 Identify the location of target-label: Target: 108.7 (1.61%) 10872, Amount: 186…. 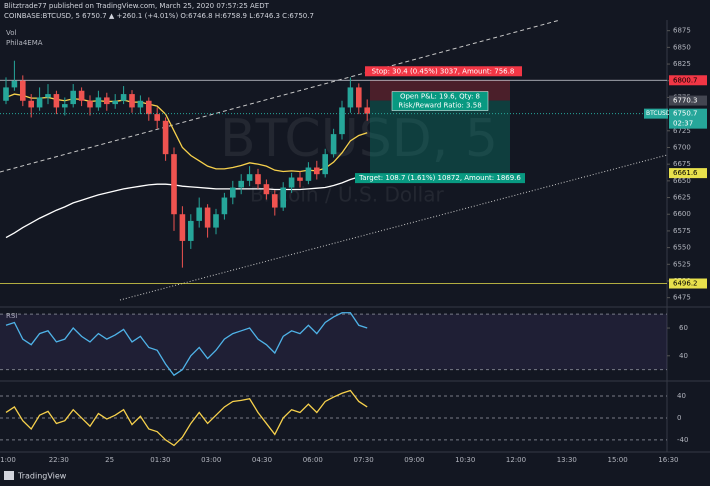
(439, 178).